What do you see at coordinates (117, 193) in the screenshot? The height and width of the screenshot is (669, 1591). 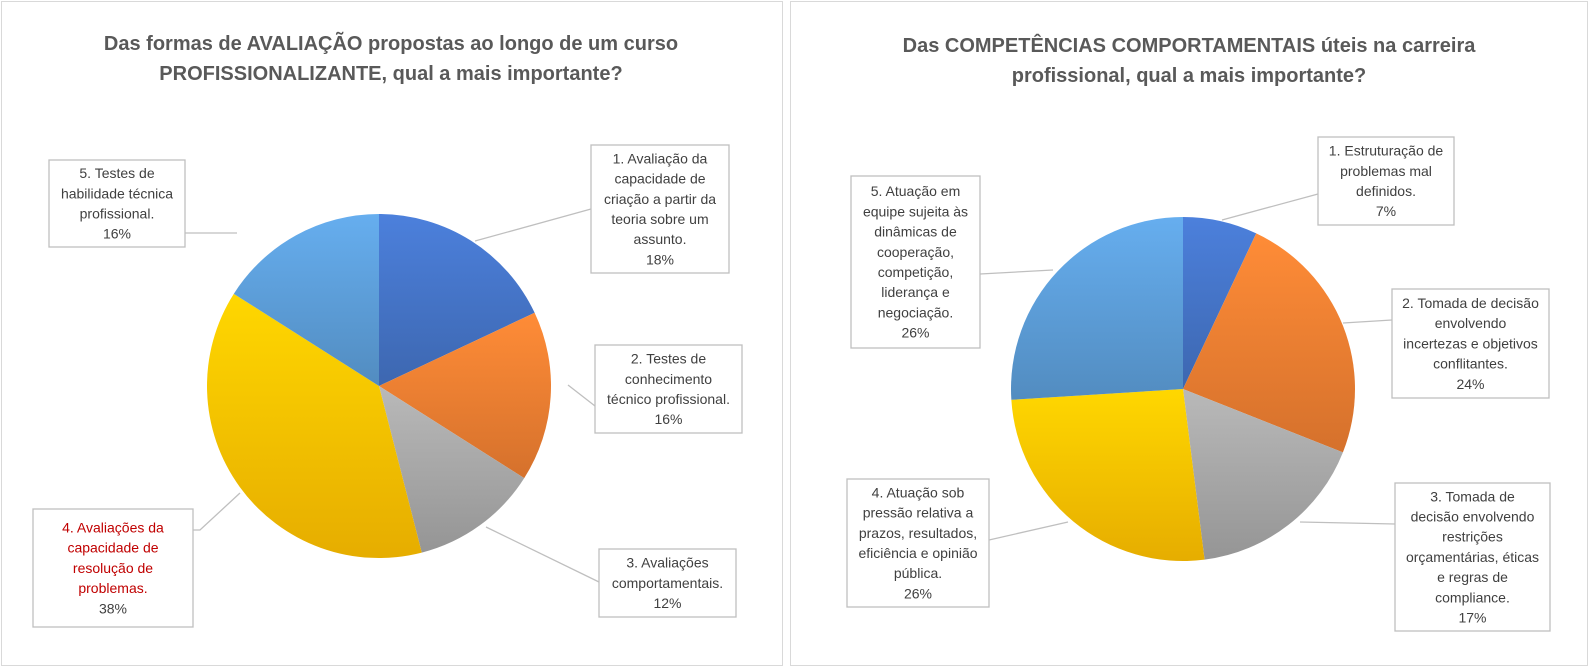 I see `data-label-line: habilidade técnica` at bounding box center [117, 193].